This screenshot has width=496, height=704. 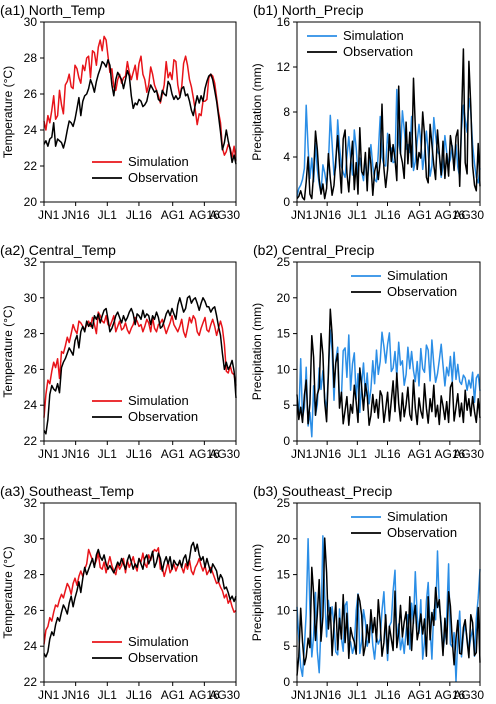 What do you see at coordinates (31, 58) in the screenshot?
I see `panel-north-temp-ytick-label: 28` at bounding box center [31, 58].